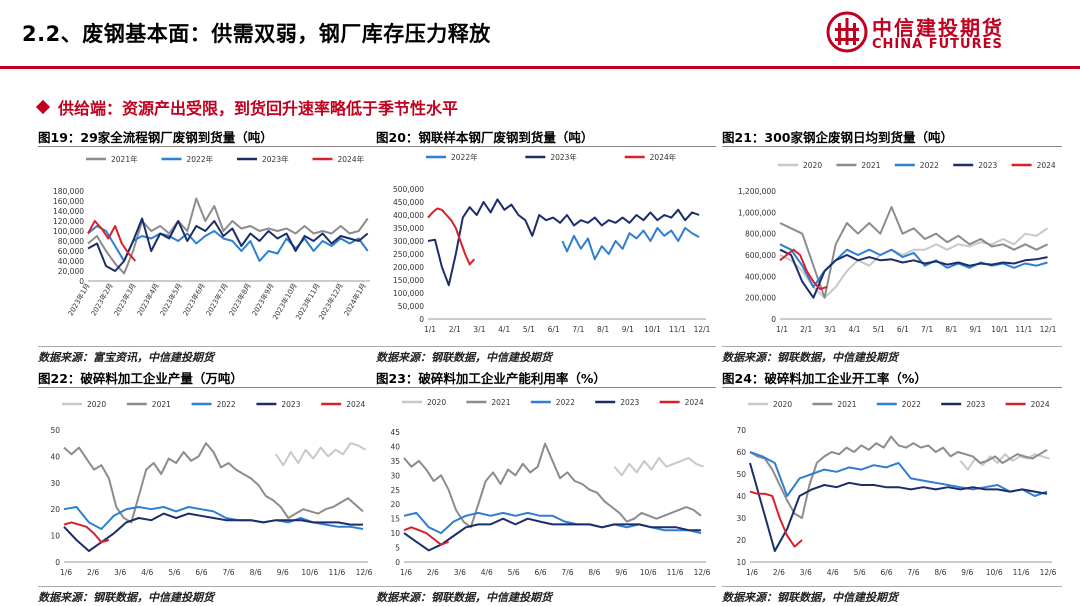  I want to click on x-tick-label: 2/6, so click(779, 572).